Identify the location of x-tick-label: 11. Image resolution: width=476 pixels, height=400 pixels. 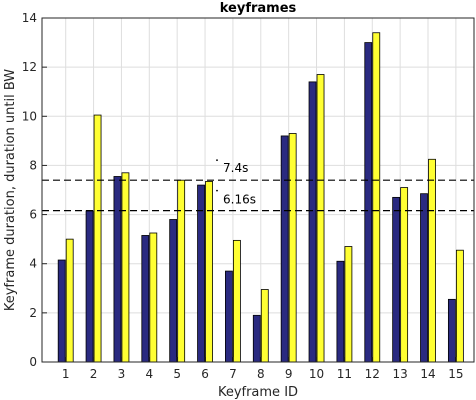
(344, 374).